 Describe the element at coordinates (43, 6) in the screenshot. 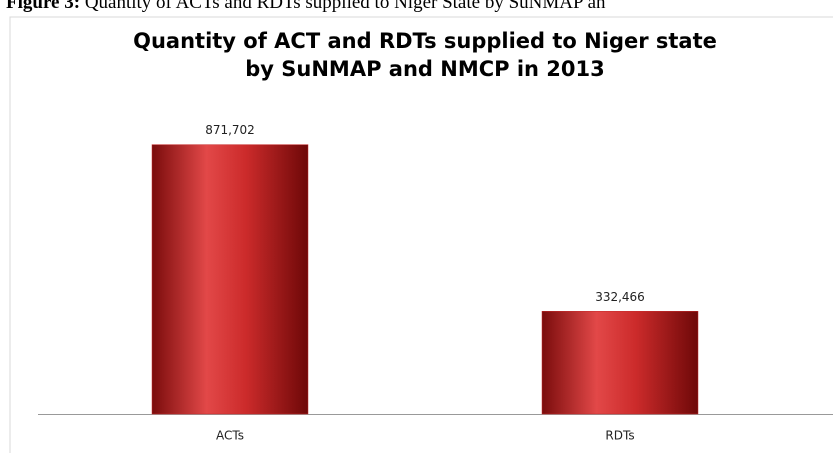

I see `caption-label: Figure 3:` at that location.